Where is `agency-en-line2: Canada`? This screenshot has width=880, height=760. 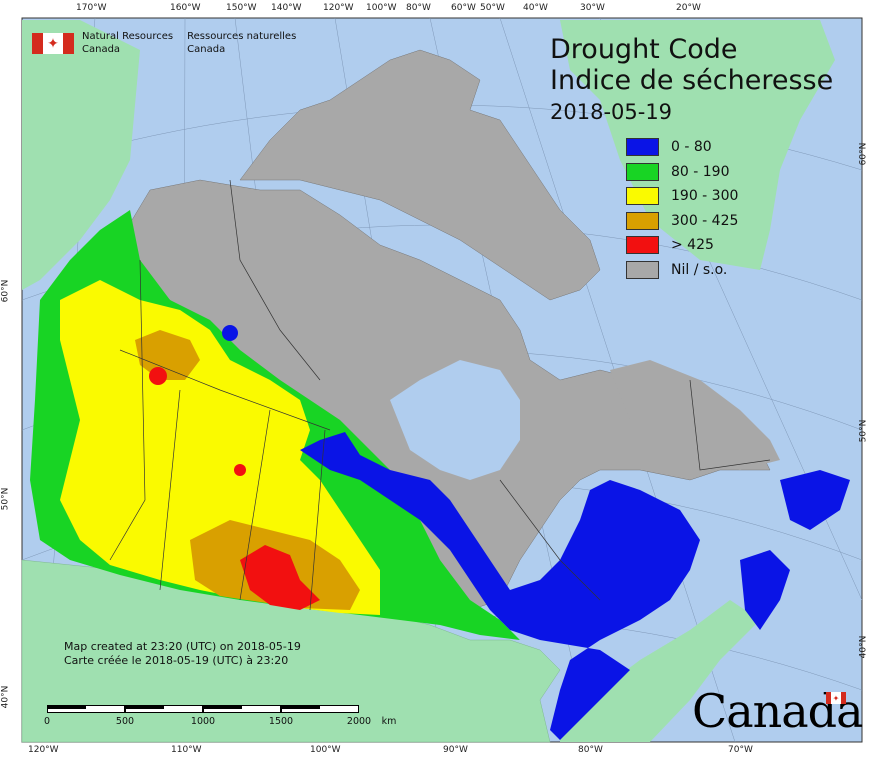 agency-en-line2: Canada is located at coordinates (101, 49).